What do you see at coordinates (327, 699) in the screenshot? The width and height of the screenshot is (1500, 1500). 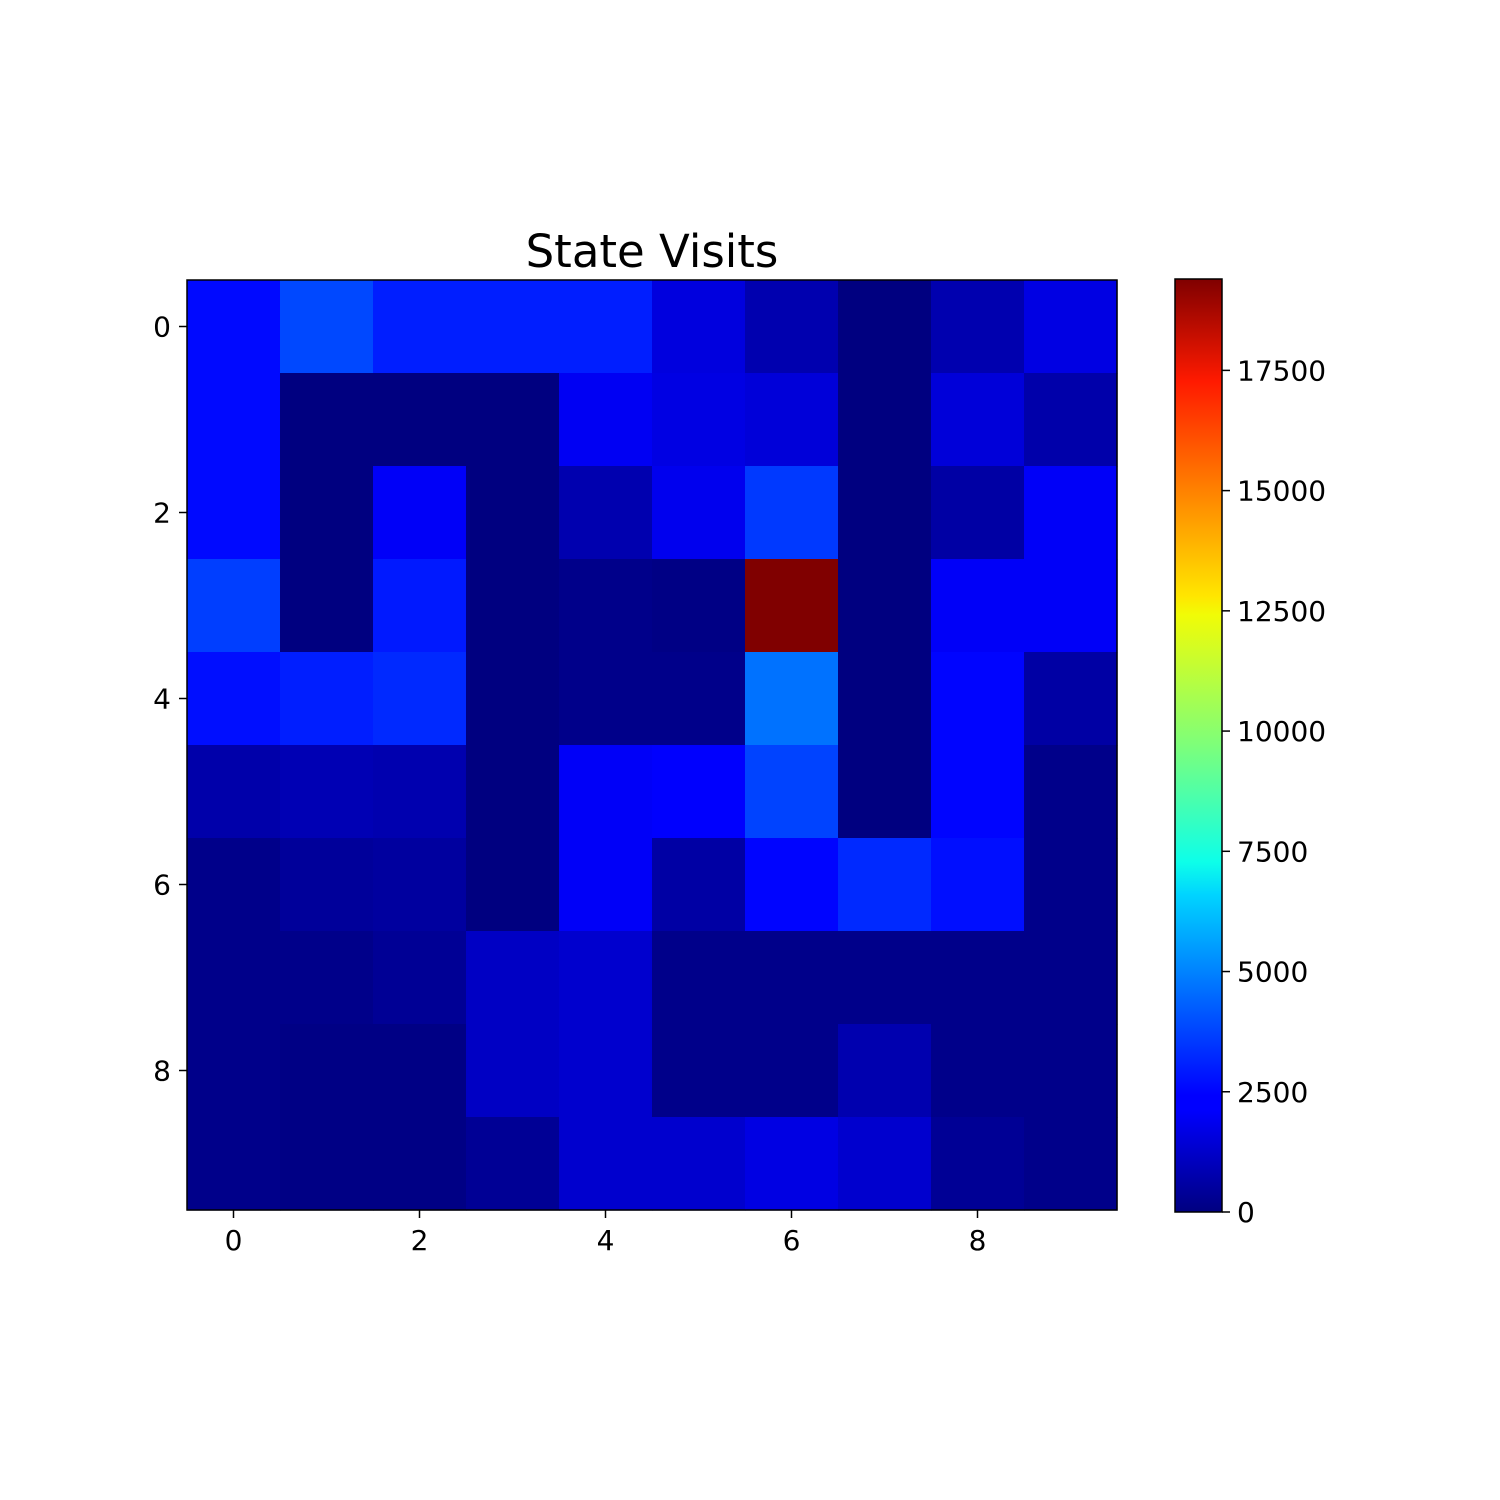 I see `heatmap-cell-r4-c1` at bounding box center [327, 699].